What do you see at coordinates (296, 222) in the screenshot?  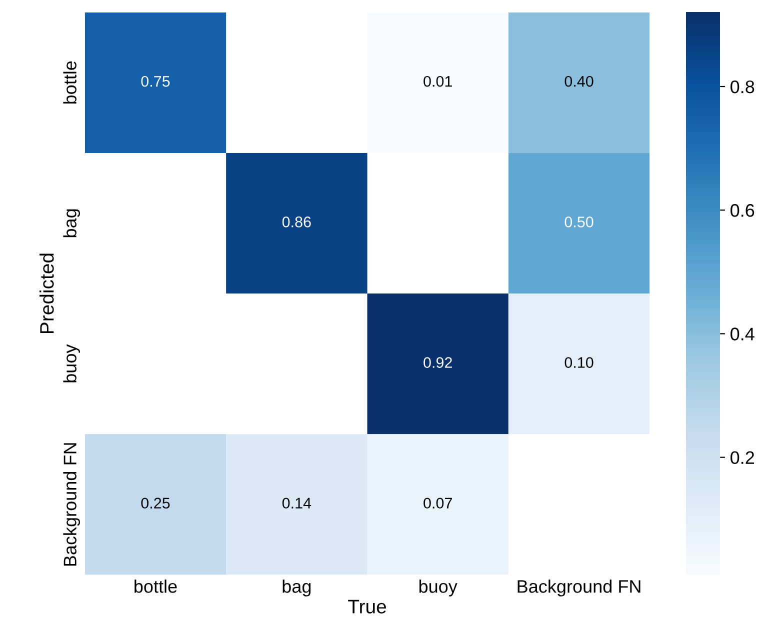 I see `data-label: 0.86` at bounding box center [296, 222].